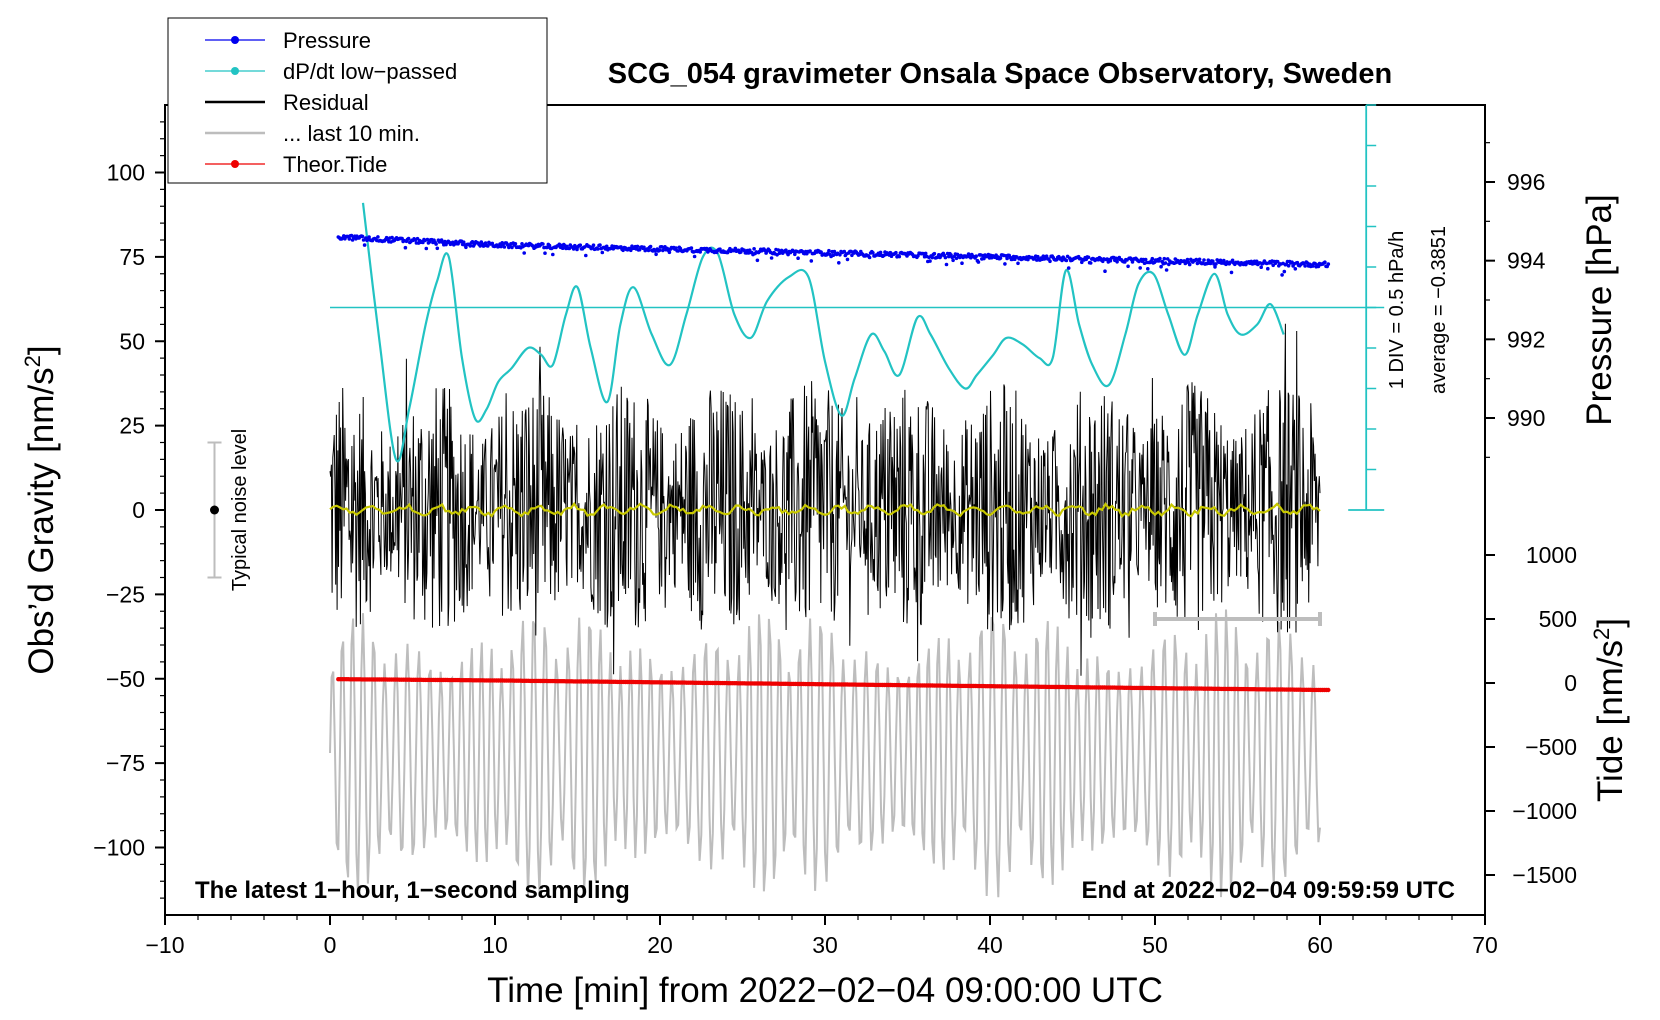  I want to click on tide-tick-label: 500, so click(1558, 619).